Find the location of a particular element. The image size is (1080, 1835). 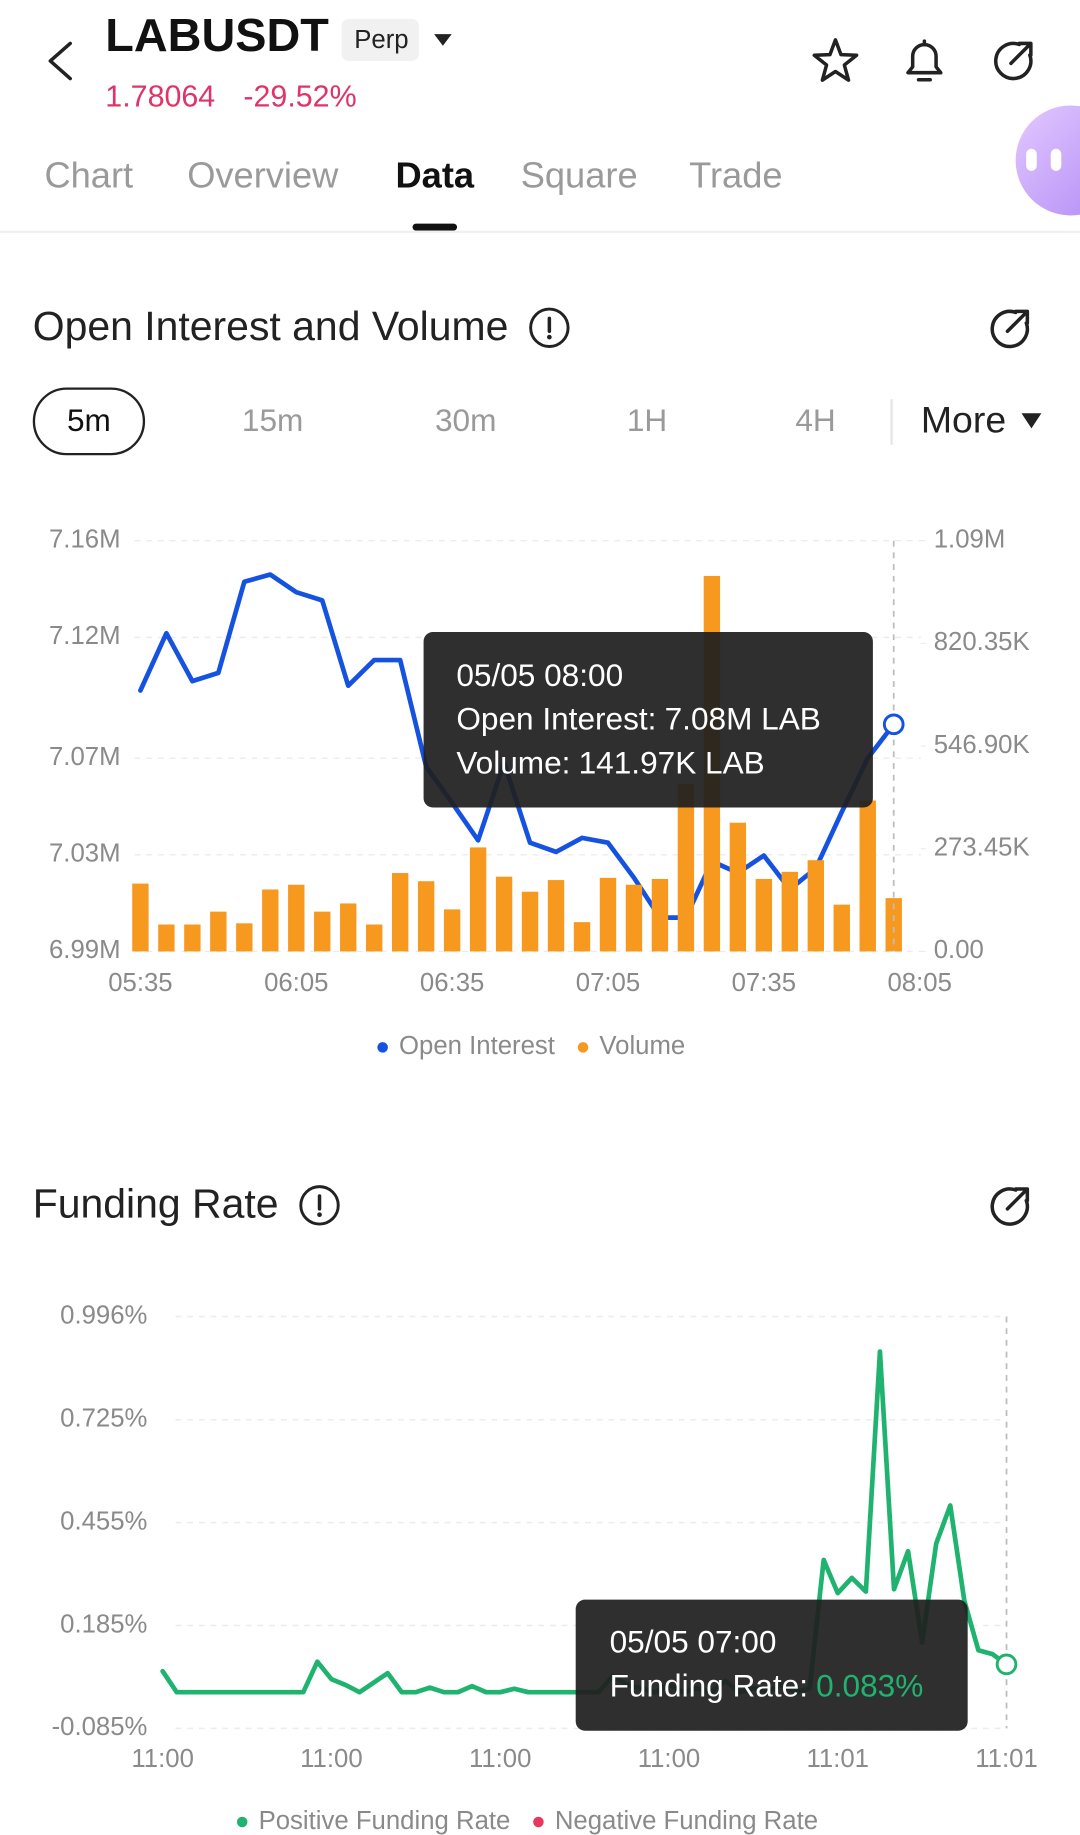

tab: Trade is located at coordinates (735, 175).